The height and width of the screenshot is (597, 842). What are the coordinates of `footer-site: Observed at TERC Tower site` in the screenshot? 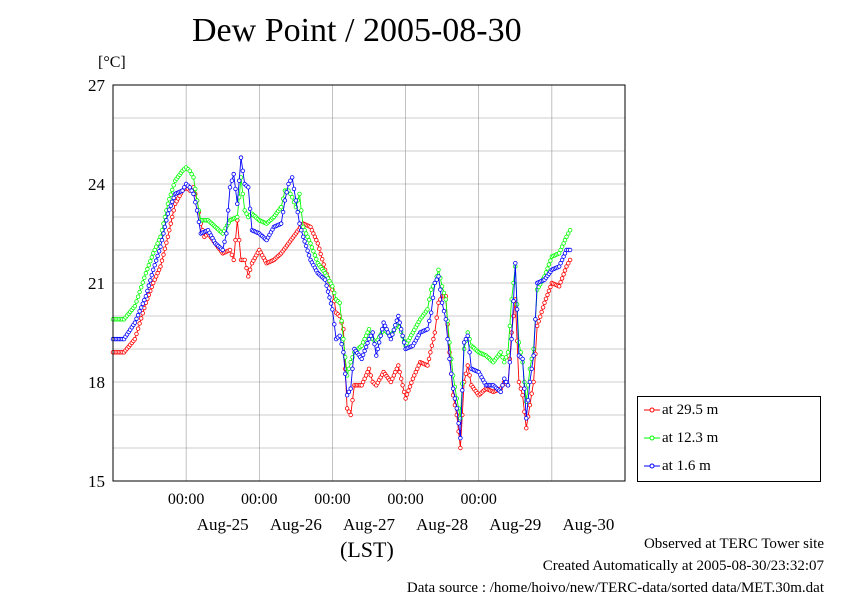 It's located at (733, 544).